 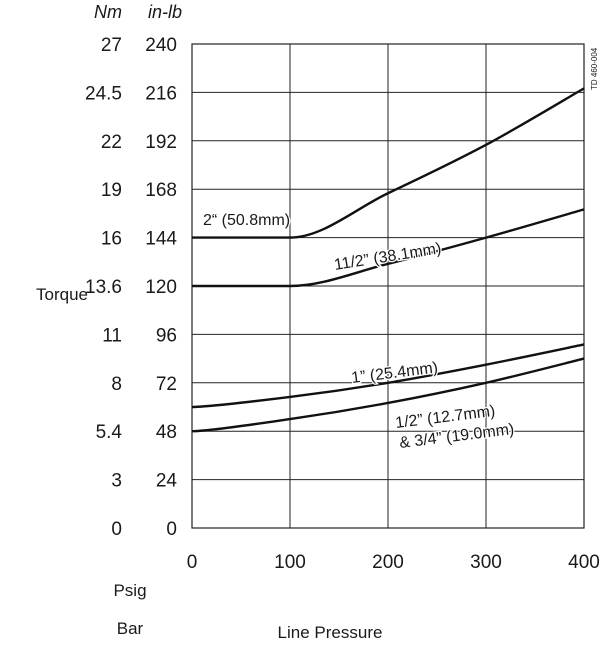 What do you see at coordinates (111, 190) in the screenshot?
I see `y-tick-label-nm: 19` at bounding box center [111, 190].